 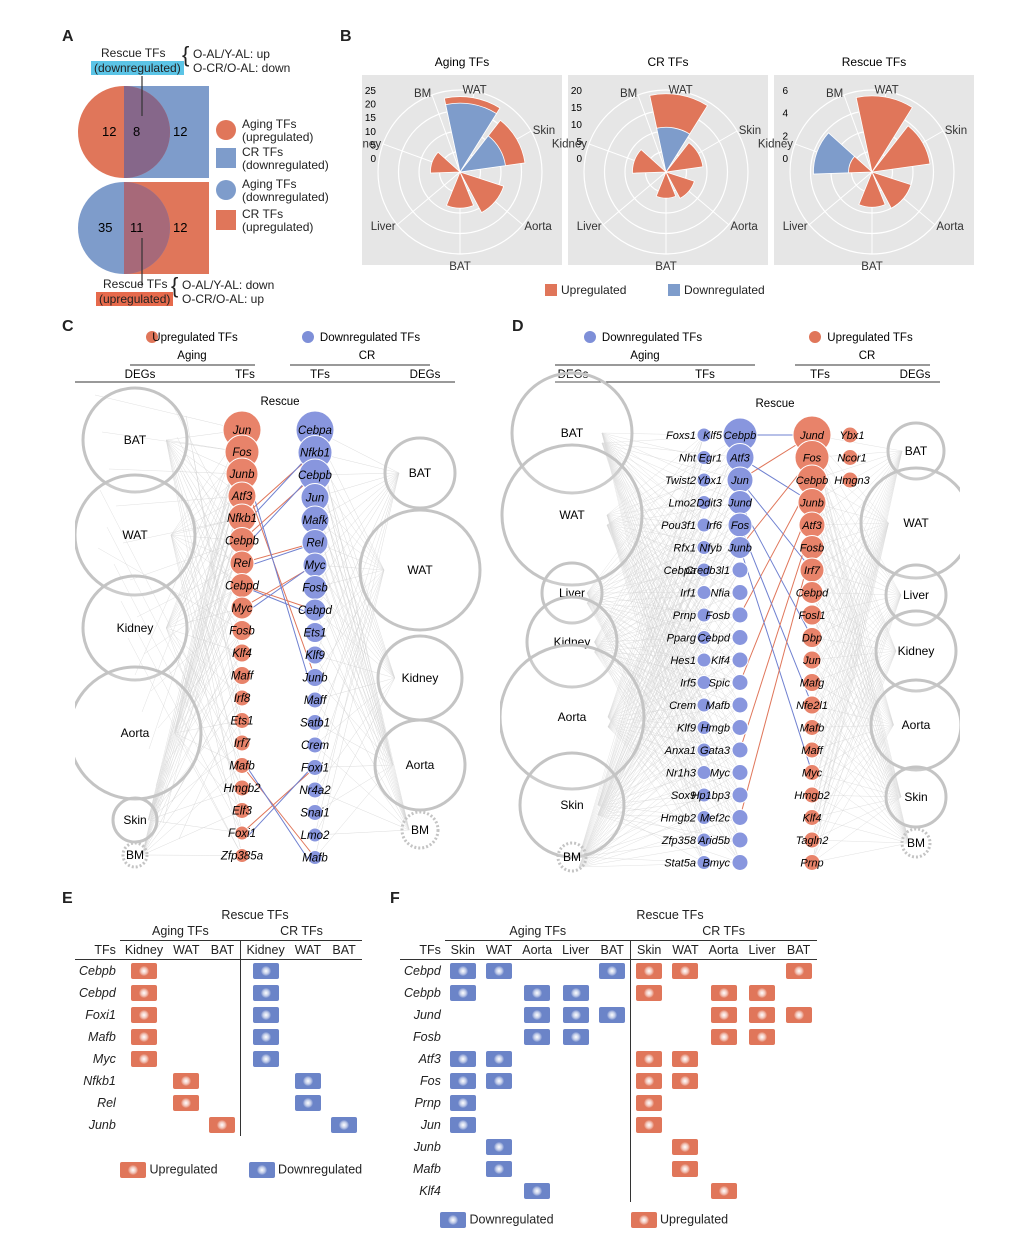 What do you see at coordinates (680, 571) in the screenshot?
I see `aging-tf-label: Cebpa` at bounding box center [680, 571].